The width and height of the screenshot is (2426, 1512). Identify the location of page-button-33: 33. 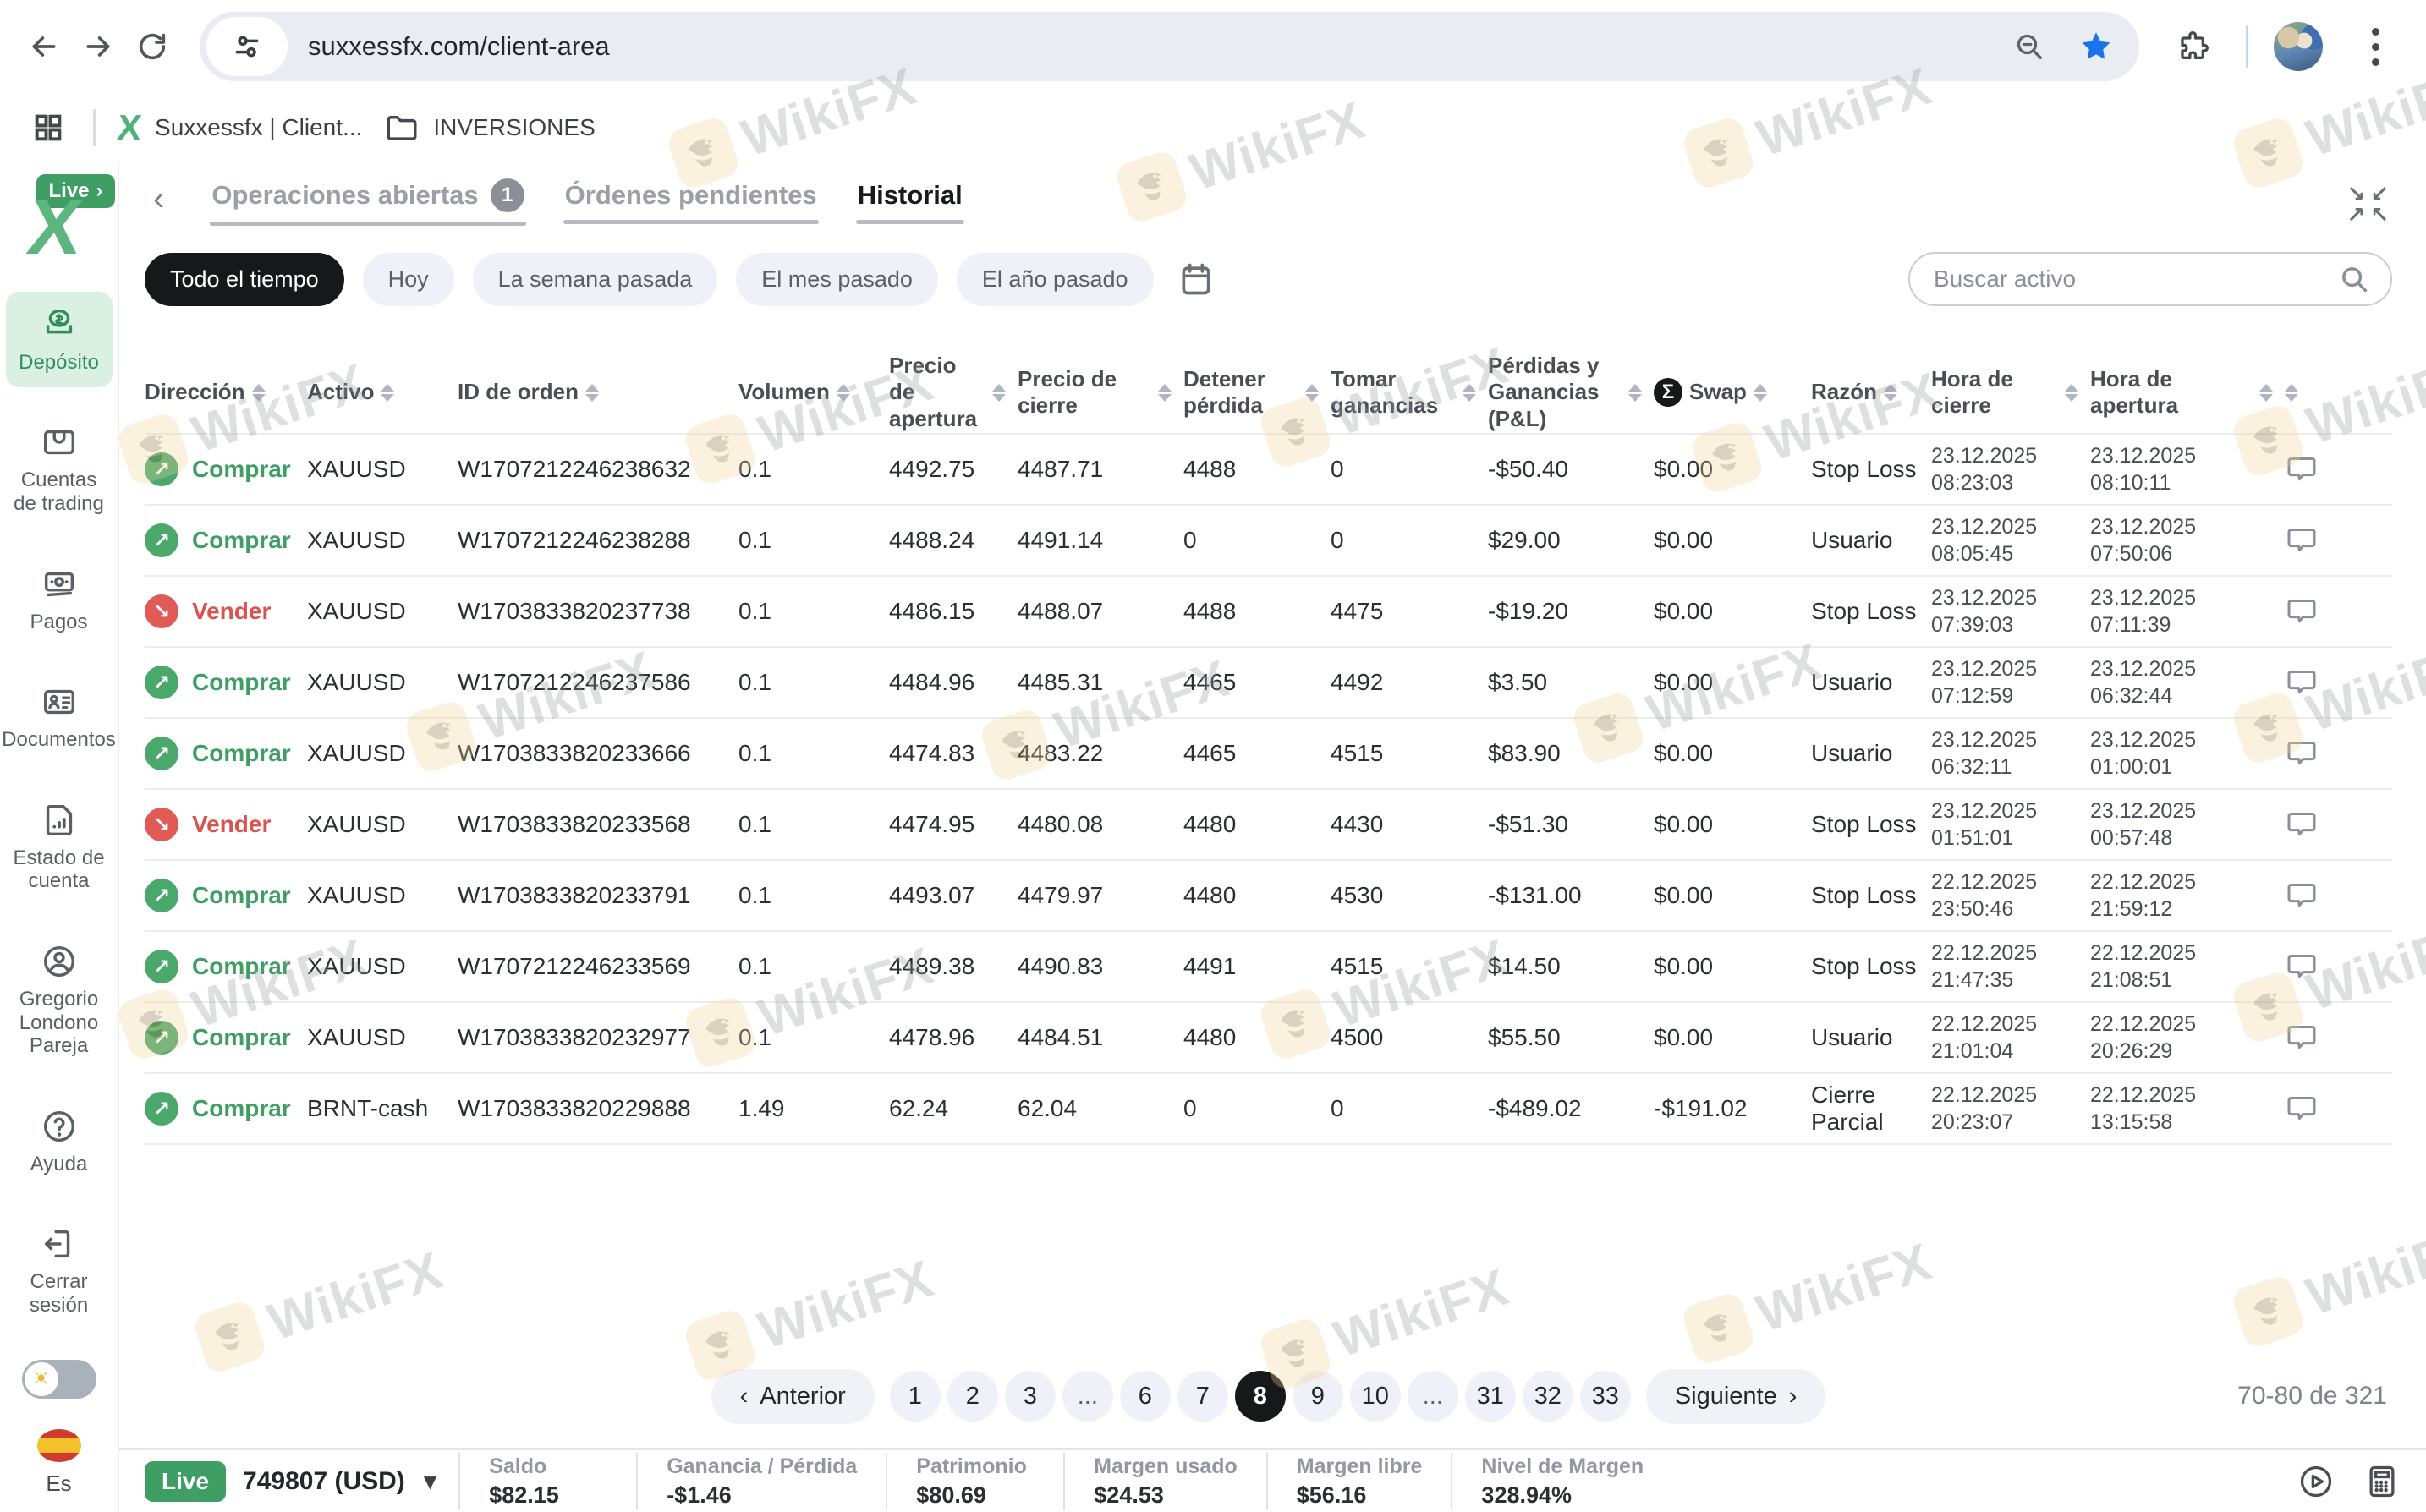
(1605, 1396).